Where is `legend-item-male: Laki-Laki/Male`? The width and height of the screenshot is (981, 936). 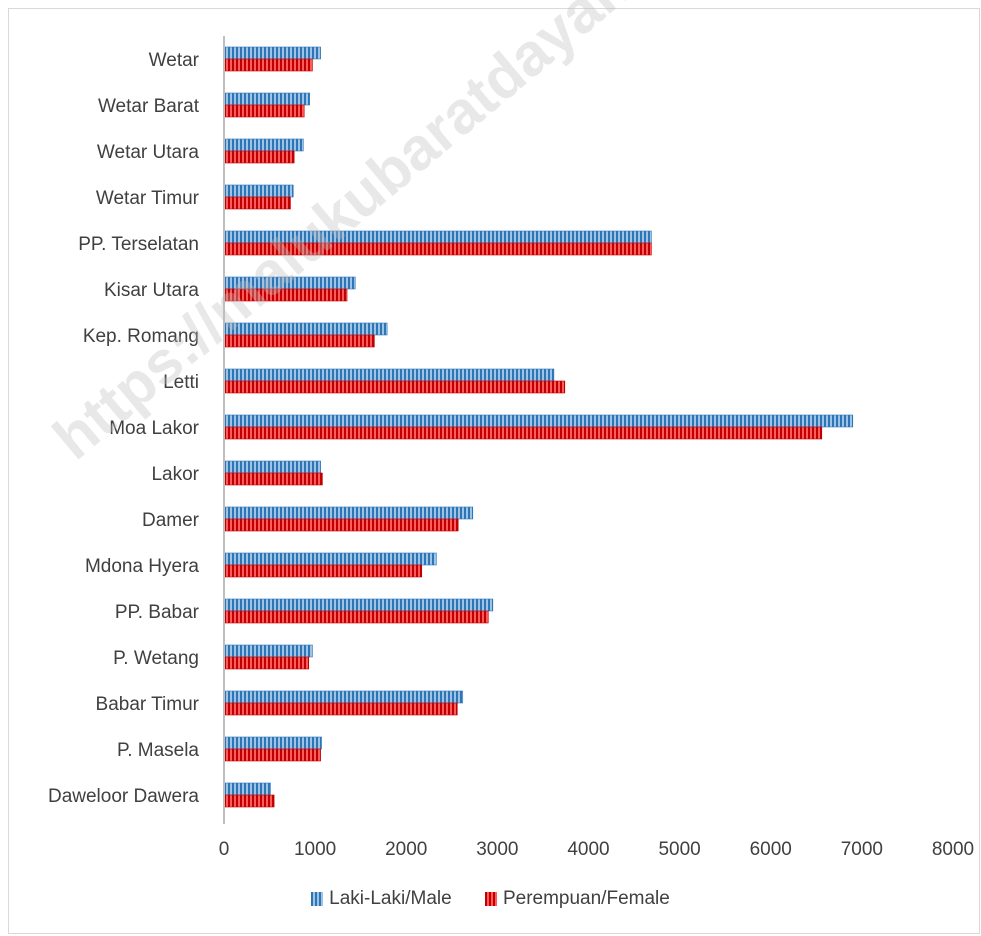 legend-item-male: Laki-Laki/Male is located at coordinates (381, 899).